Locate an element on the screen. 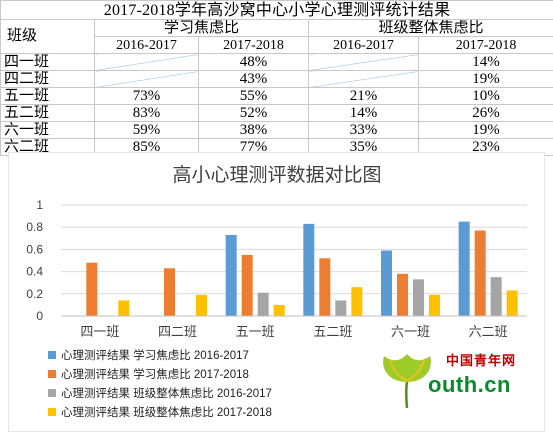 This screenshot has width=553, height=432. legend-item: 心理测评结果 班级整体焦虑比 2017-2018 is located at coordinates (160, 411).